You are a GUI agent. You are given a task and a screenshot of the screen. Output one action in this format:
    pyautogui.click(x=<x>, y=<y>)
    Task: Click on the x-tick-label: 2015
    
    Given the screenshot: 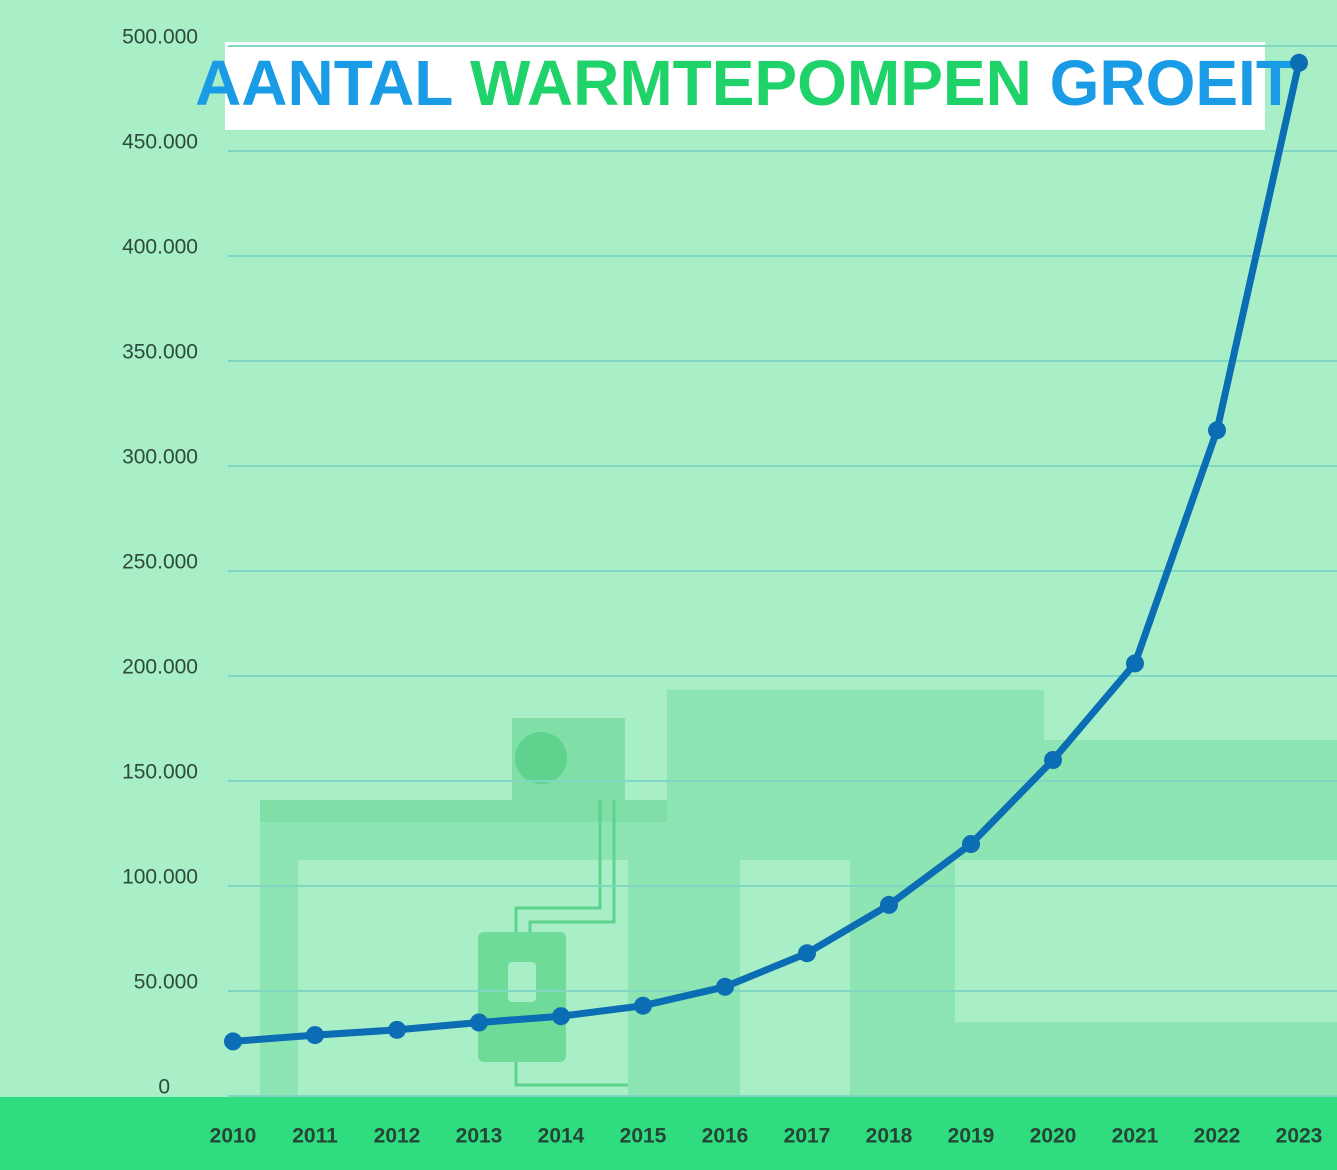 What is the action you would take?
    pyautogui.click(x=643, y=1136)
    